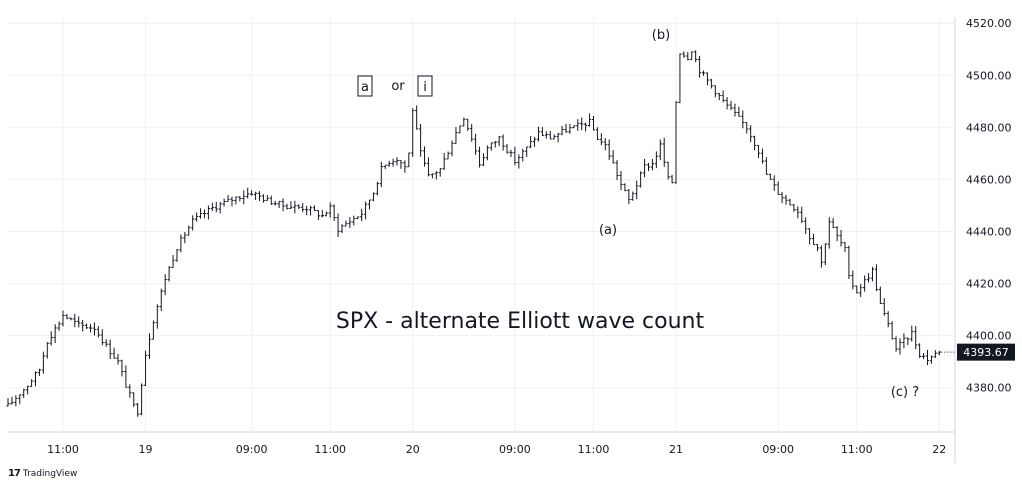 This screenshot has height=489, width=1022. I want to click on svg-text: a, so click(365, 87).